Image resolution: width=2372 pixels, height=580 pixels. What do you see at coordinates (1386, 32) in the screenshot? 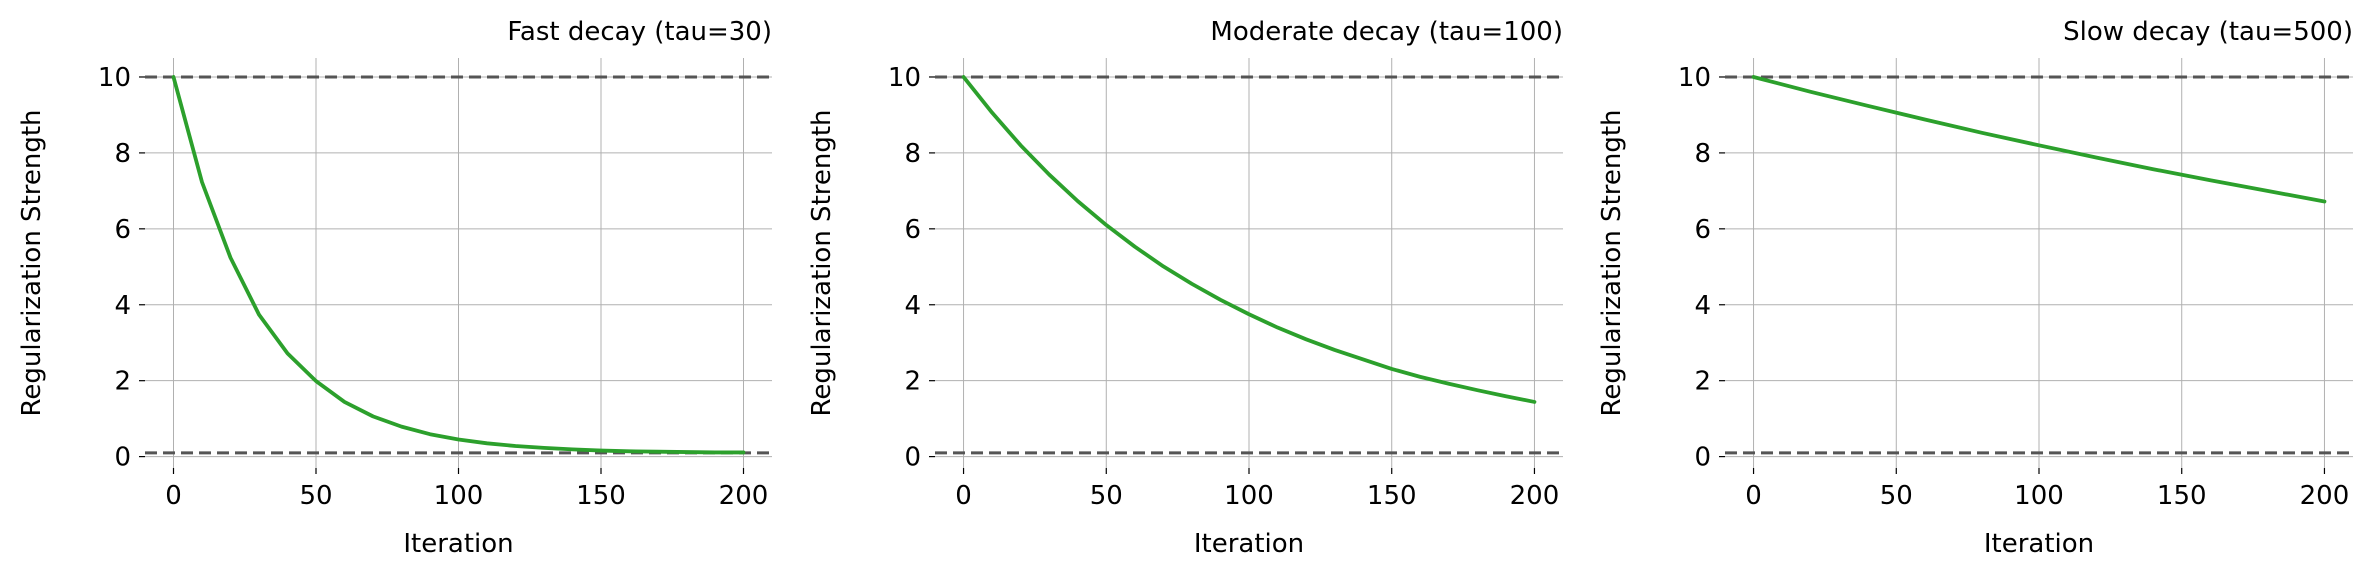
I see `chart-title: Moderate decay (tau=100)` at bounding box center [1386, 32].